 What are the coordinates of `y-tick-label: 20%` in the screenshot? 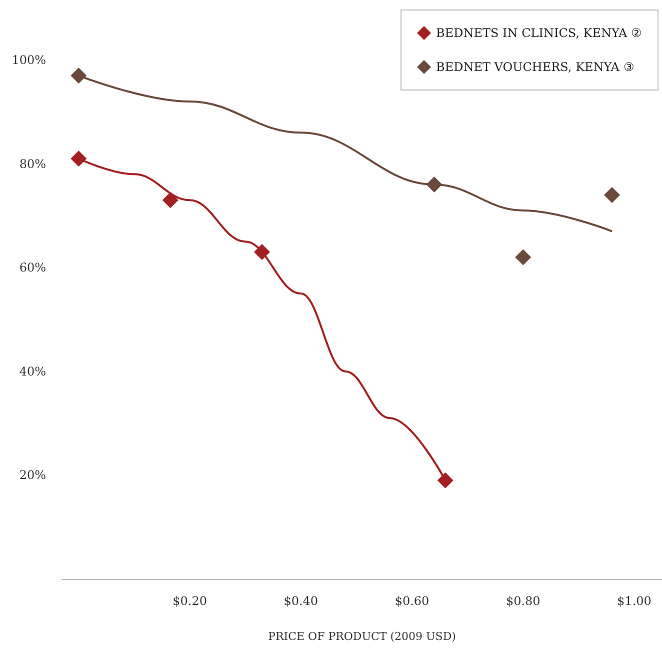 It's located at (32, 475).